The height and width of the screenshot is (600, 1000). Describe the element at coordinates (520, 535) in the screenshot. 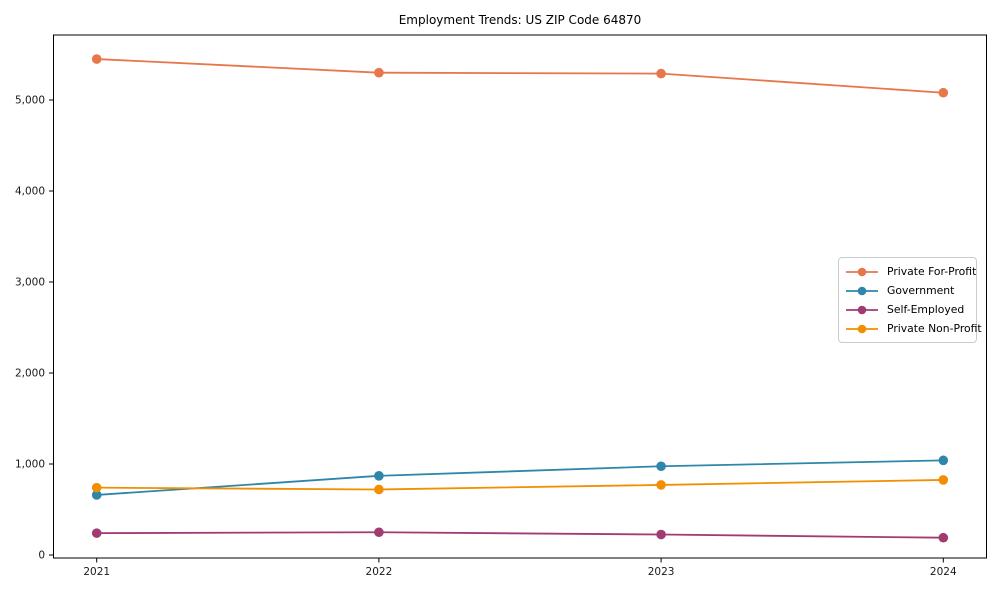

I see `line-self-employed` at that location.